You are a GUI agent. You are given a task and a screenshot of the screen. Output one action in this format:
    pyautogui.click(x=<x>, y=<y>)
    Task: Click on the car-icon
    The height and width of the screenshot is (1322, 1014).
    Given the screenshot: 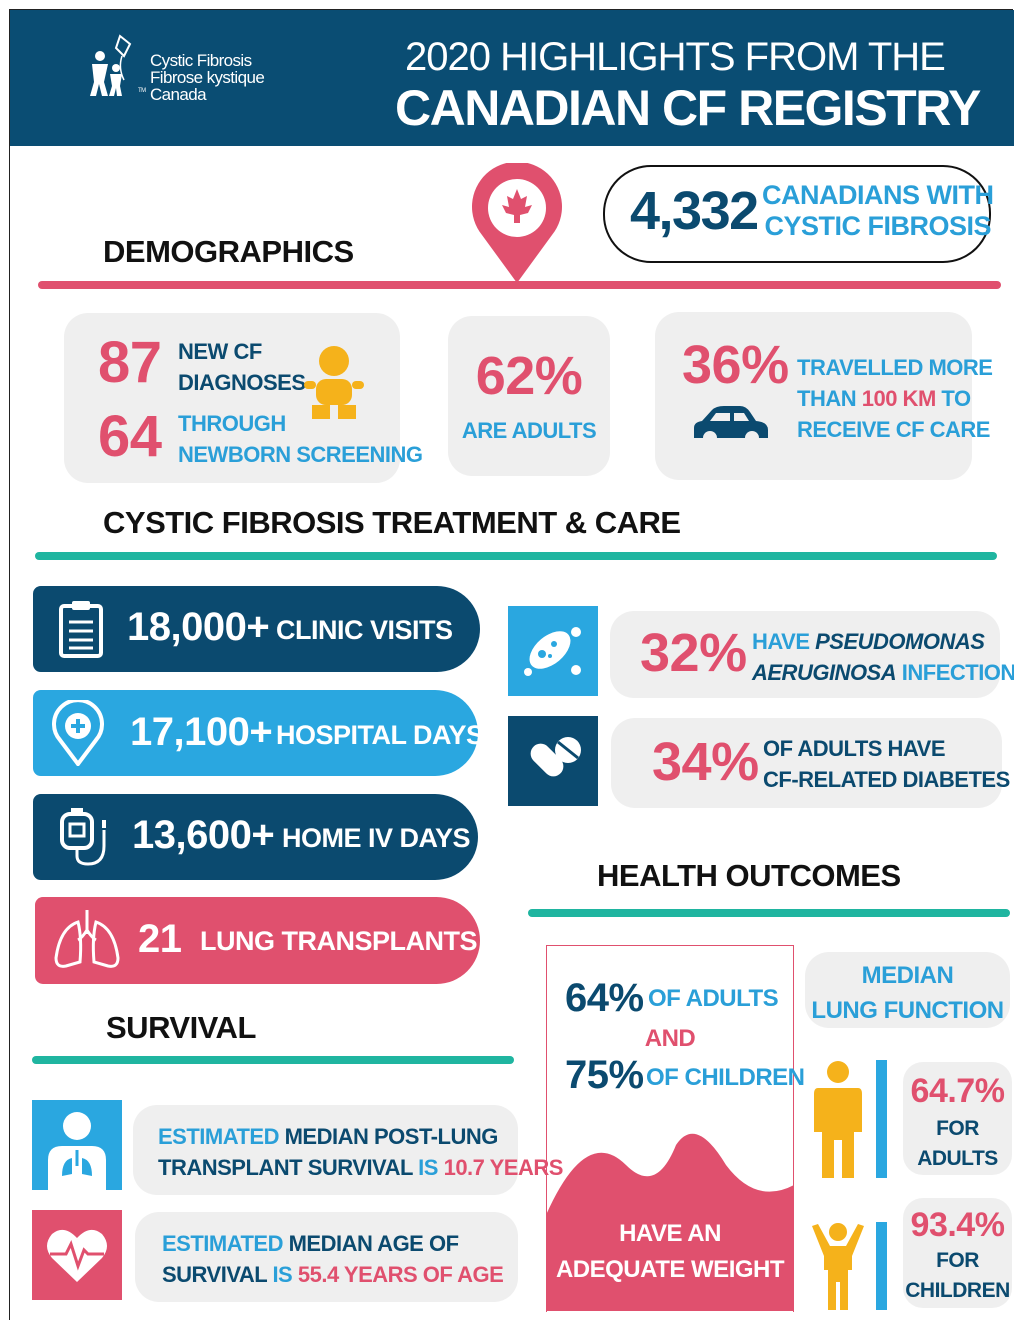 What is the action you would take?
    pyautogui.click(x=731, y=424)
    